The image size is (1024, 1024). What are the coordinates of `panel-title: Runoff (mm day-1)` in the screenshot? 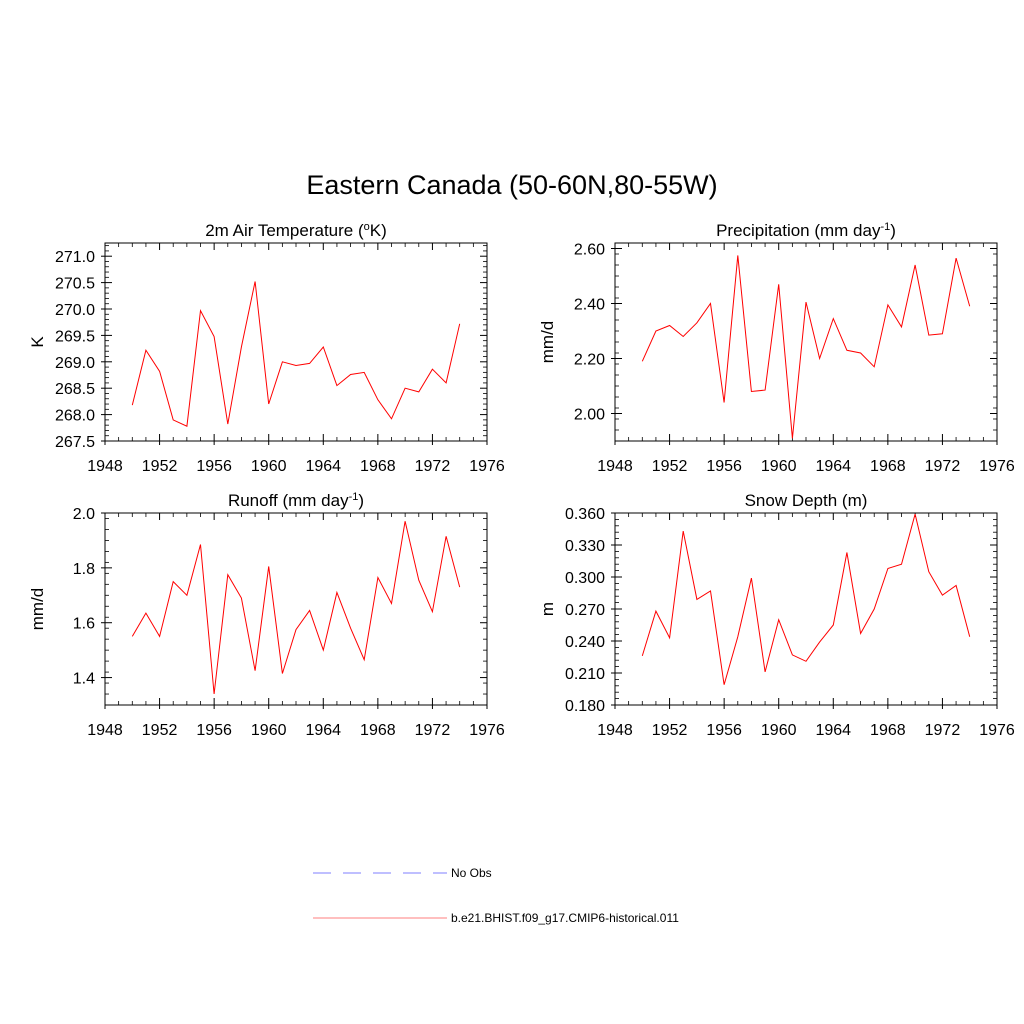 It's located at (296, 500).